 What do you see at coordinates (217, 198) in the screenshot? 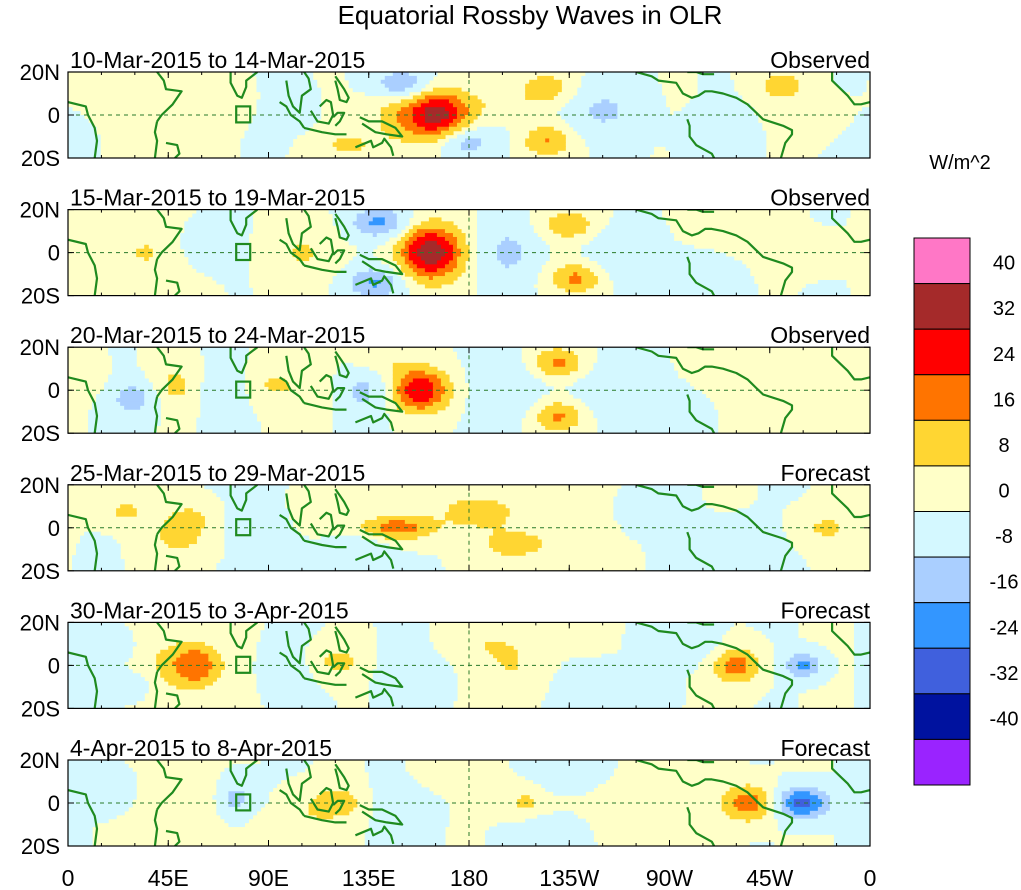
I see `panel-date-label: 15-Mar-2015 to 19-Mar-2015` at bounding box center [217, 198].